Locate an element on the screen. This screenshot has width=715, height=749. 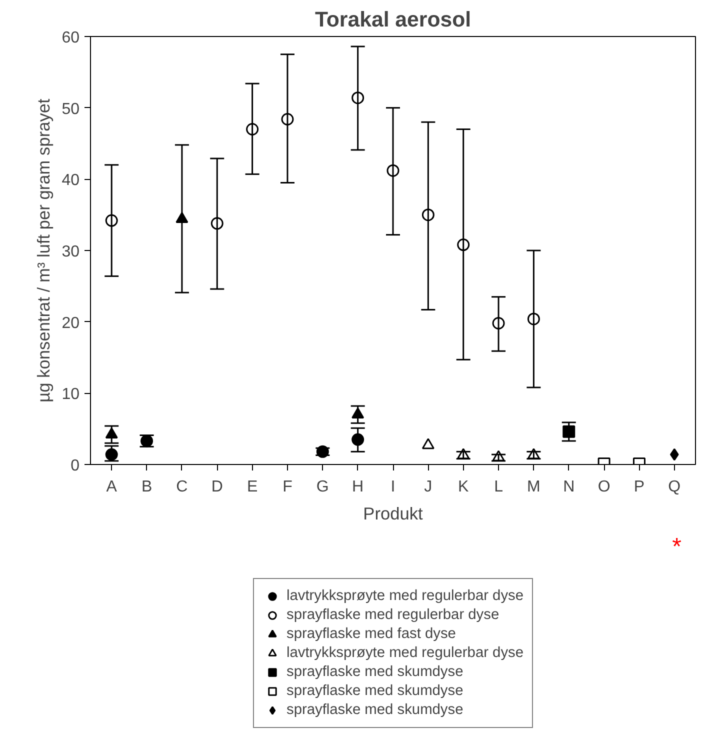
legend-label: sprayflaske med fast dyse is located at coordinates (371, 633).